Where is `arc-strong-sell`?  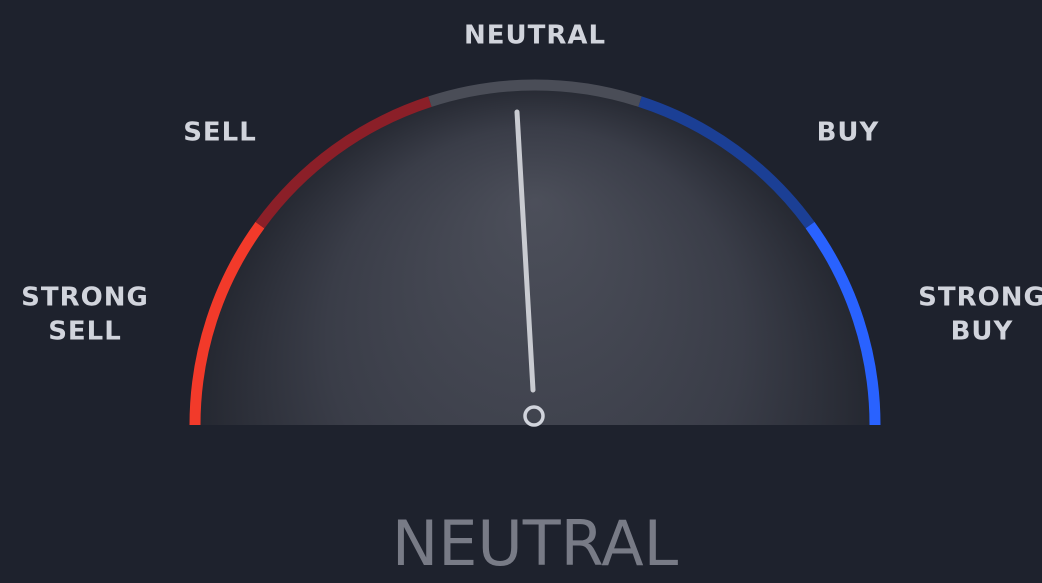 arc-strong-sell is located at coordinates (227, 323).